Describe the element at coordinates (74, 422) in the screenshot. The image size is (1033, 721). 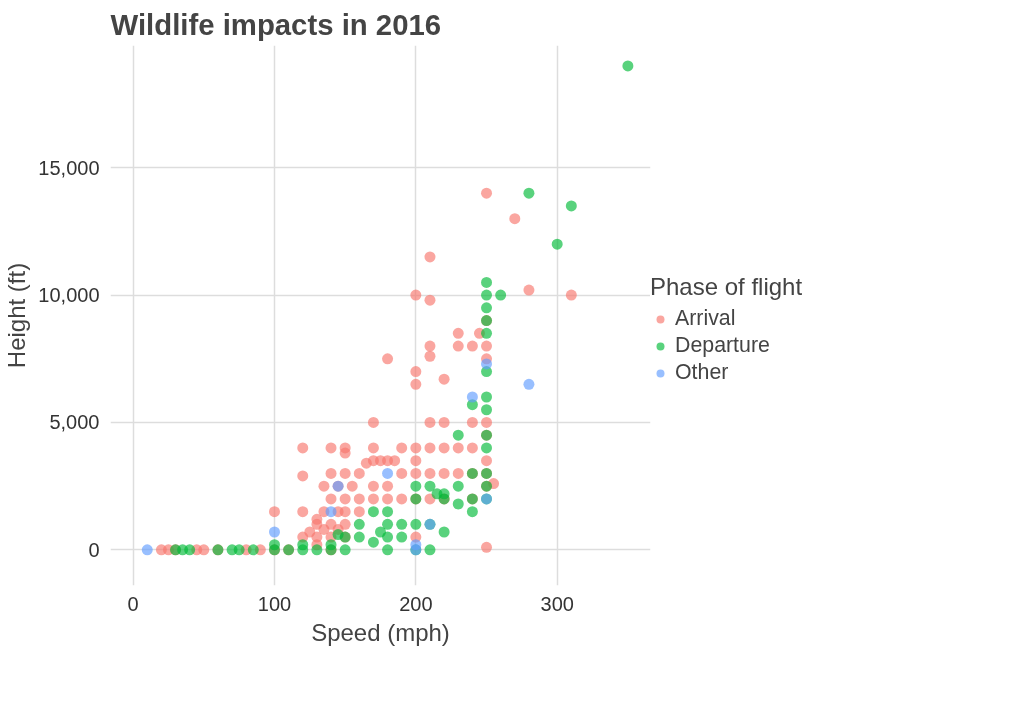
I see `y-tick-label: 5,000` at that location.